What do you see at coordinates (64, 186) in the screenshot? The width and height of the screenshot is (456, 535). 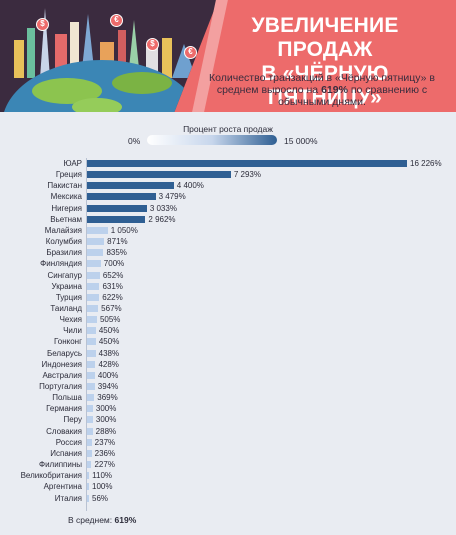 I see `category-label: Пакистан` at bounding box center [64, 186].